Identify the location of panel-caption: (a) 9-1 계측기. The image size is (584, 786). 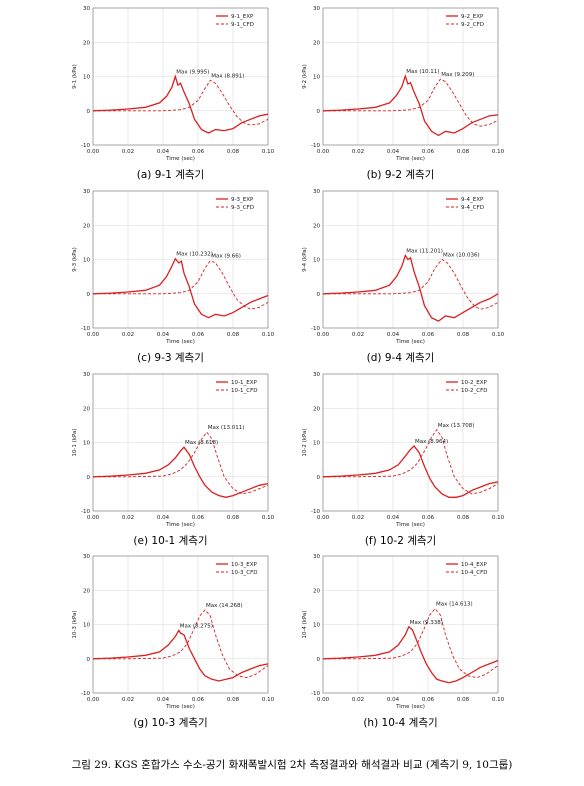
(170, 175).